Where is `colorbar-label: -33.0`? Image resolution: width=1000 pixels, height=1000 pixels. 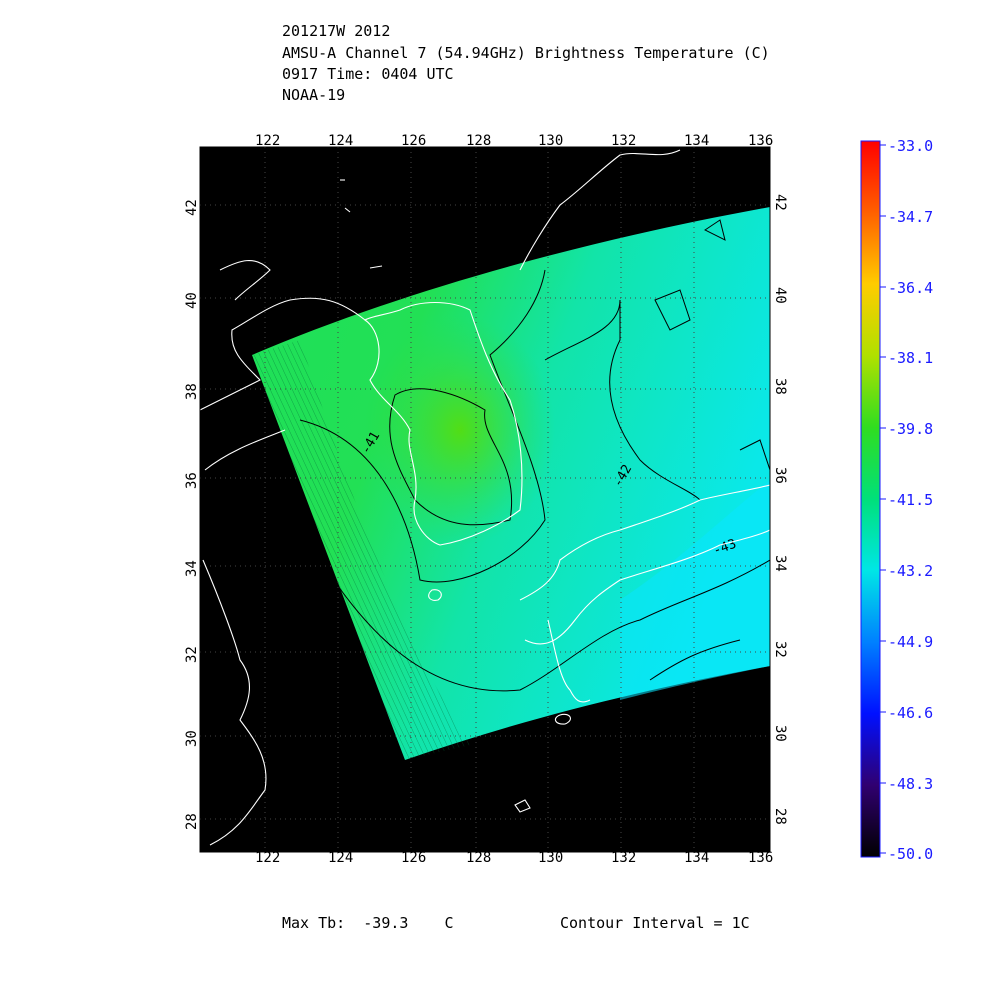
colorbar-label: -33.0 is located at coordinates (910, 146).